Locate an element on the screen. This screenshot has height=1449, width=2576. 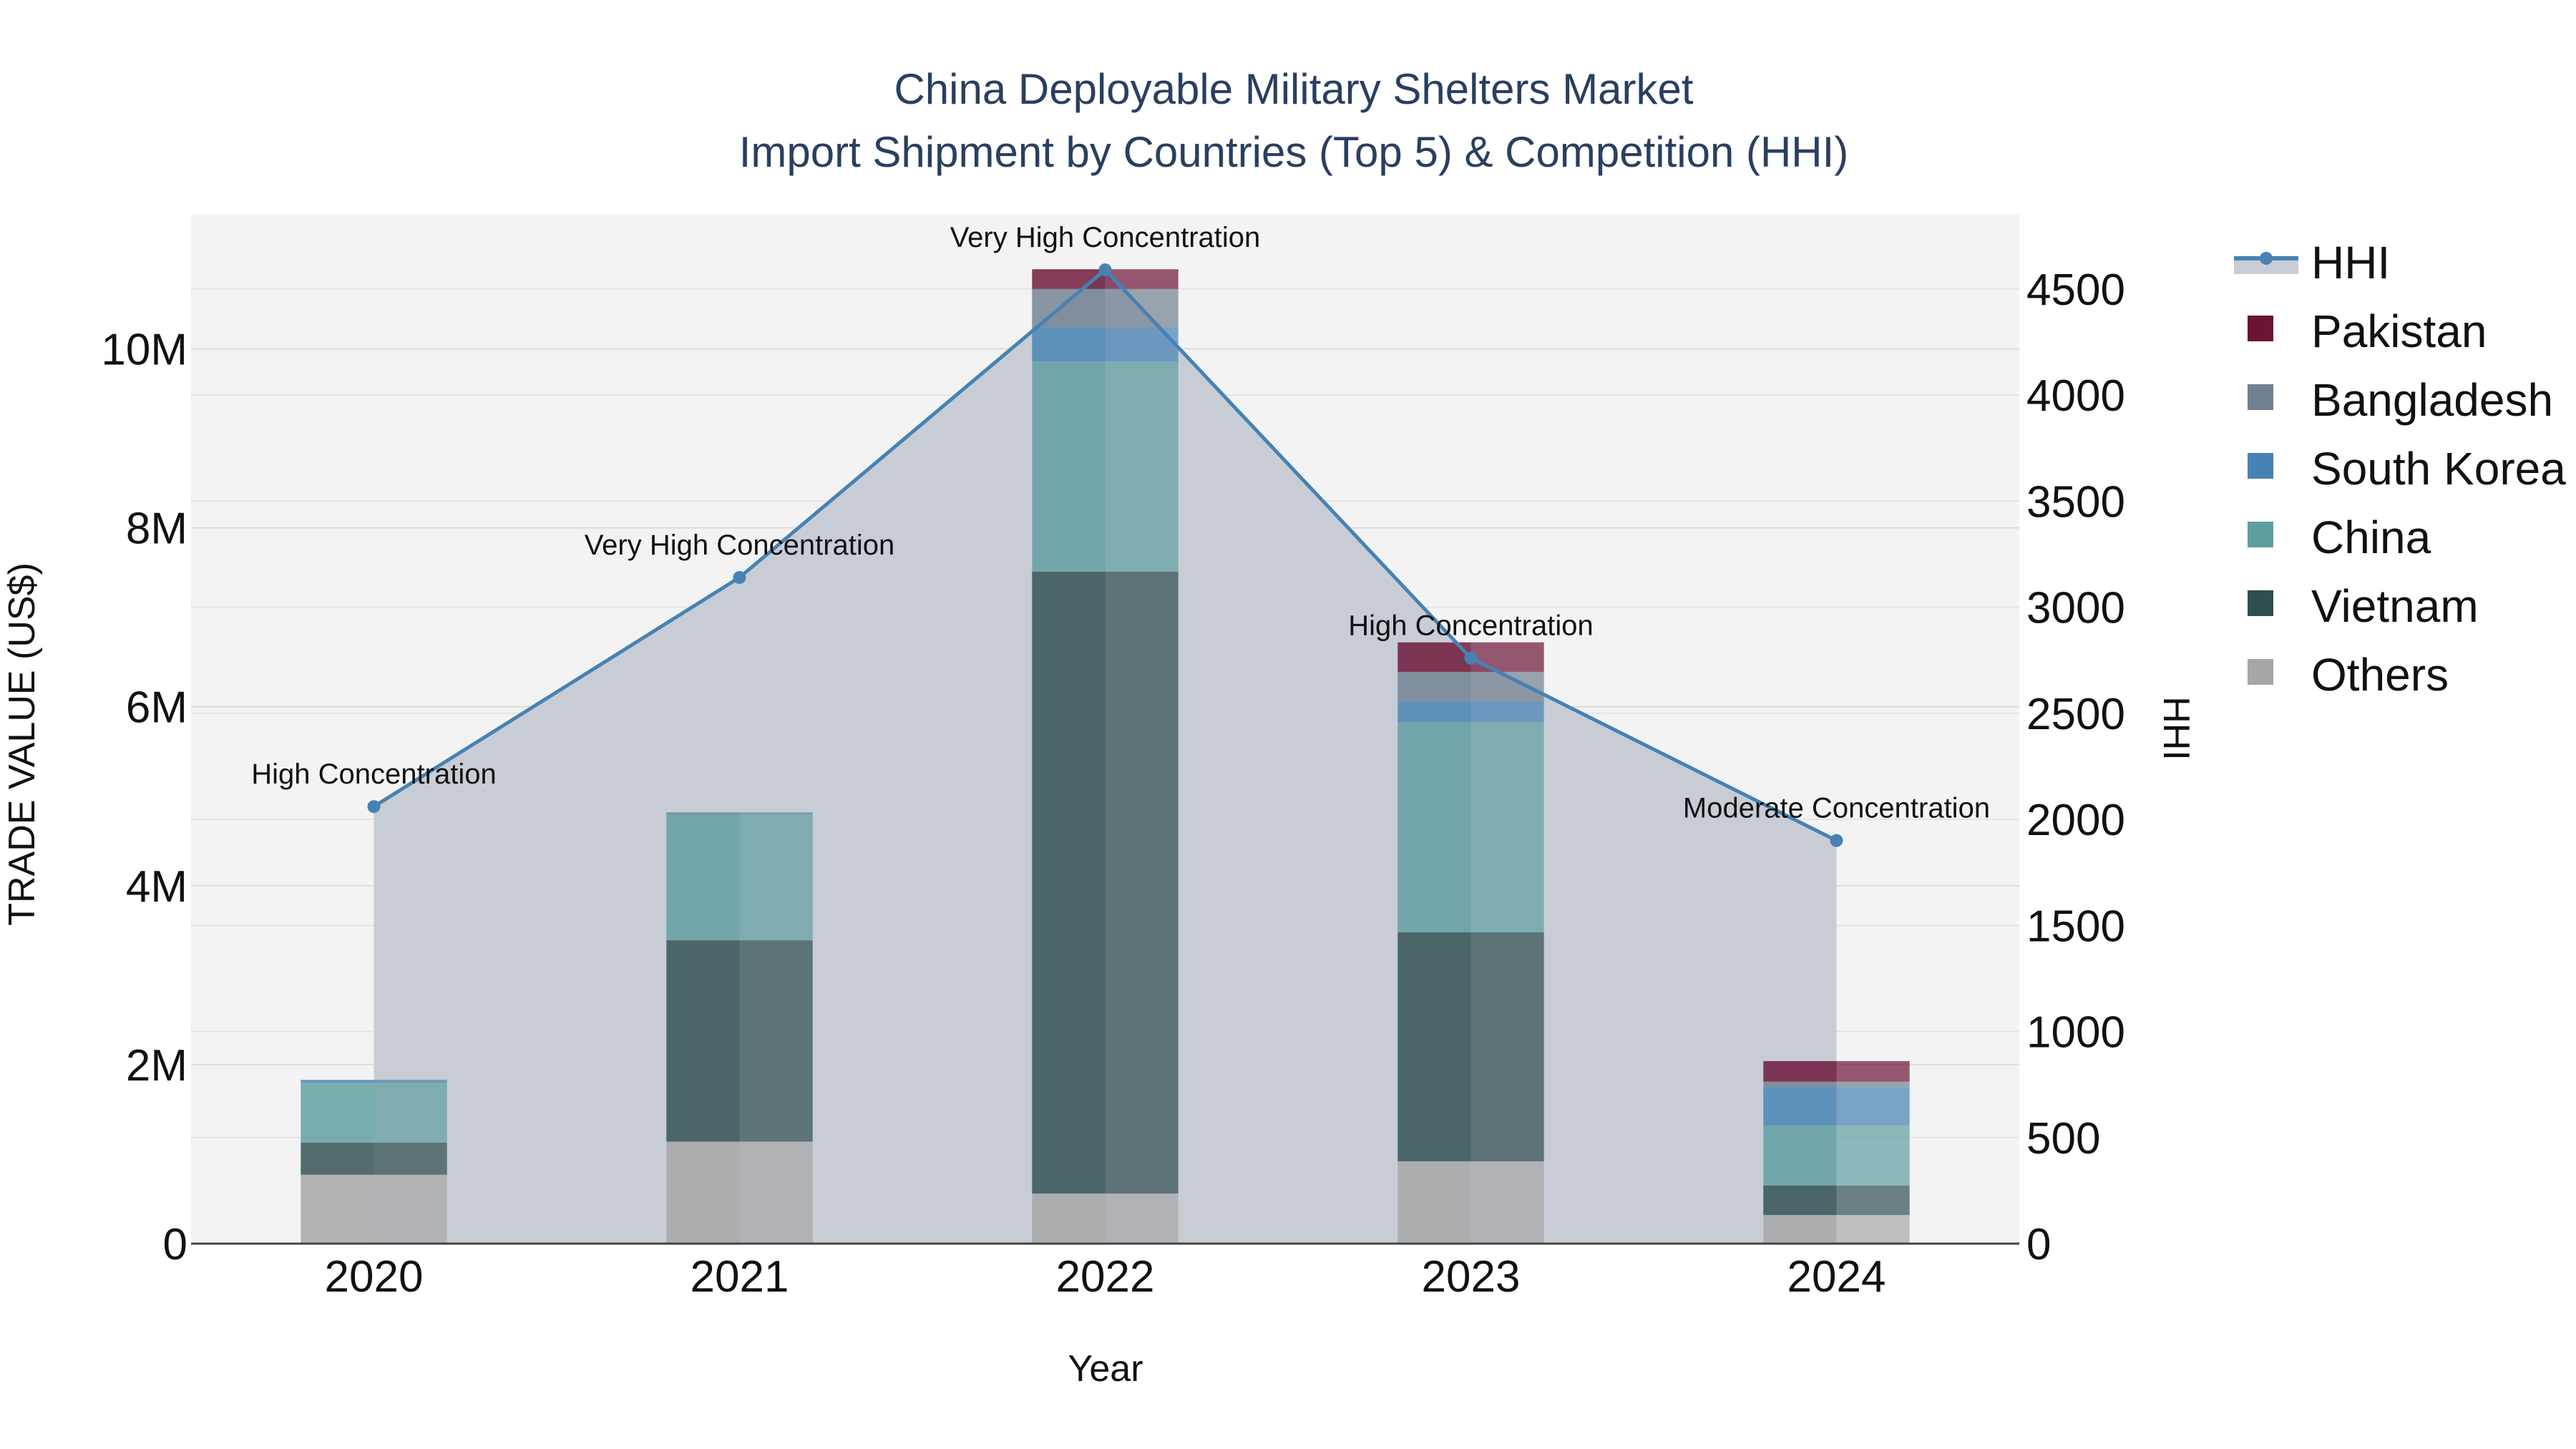
y2-tick-2500: 2500 is located at coordinates (2075, 714).